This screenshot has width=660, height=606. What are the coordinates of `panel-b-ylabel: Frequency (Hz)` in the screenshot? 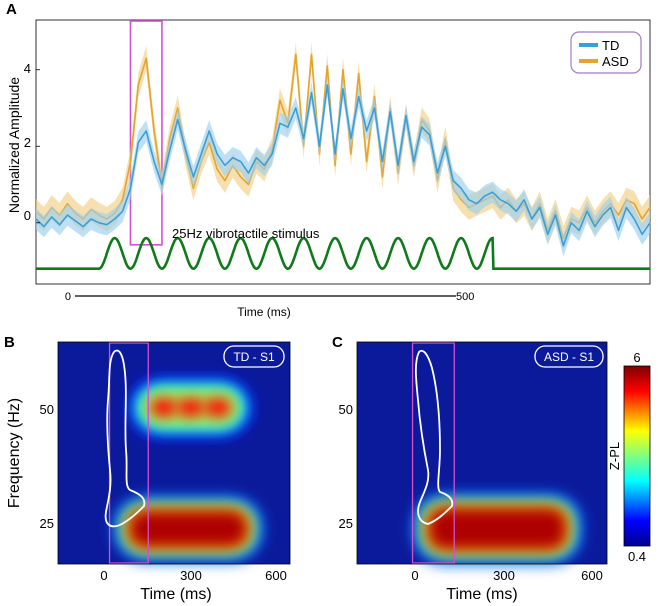 It's located at (14, 453).